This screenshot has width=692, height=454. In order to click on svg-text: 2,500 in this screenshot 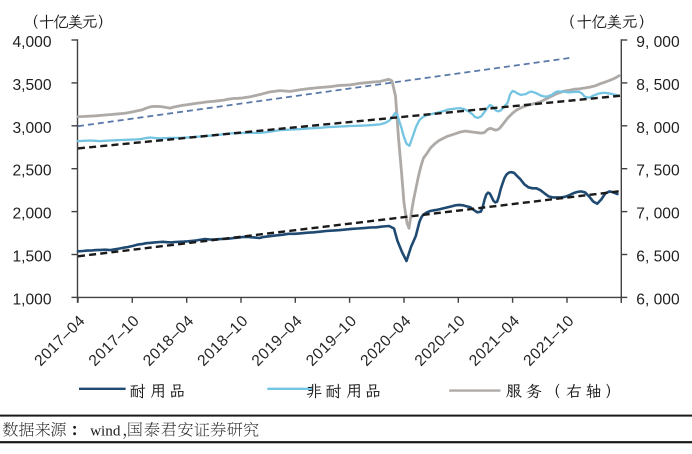, I will do `click(31, 171)`.